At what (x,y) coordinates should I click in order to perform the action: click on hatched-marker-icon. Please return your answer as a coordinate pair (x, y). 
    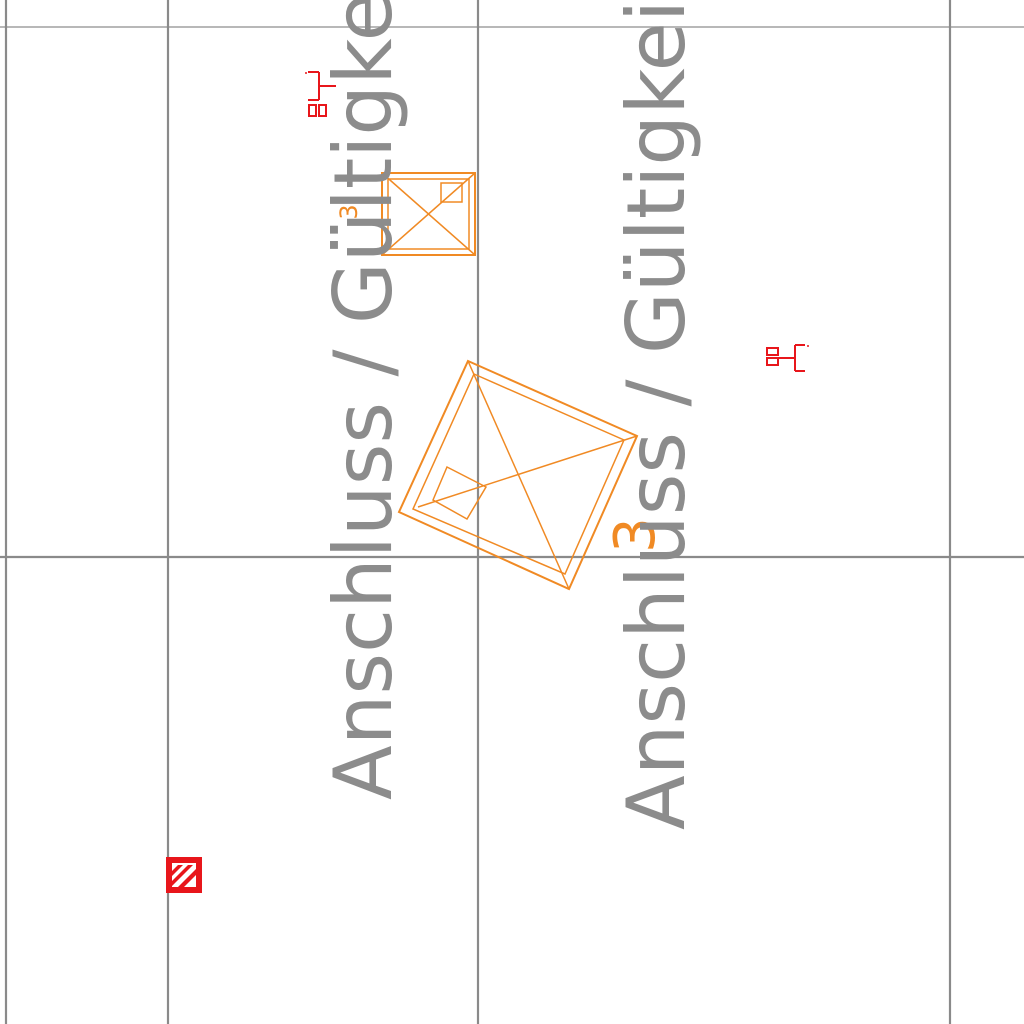
    Looking at the image, I should click on (184, 875).